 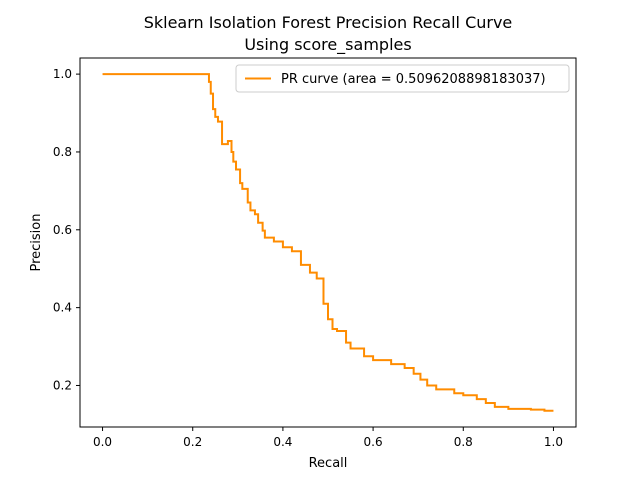 What do you see at coordinates (373, 442) in the screenshot?
I see `x-tick-label: 0.6` at bounding box center [373, 442].